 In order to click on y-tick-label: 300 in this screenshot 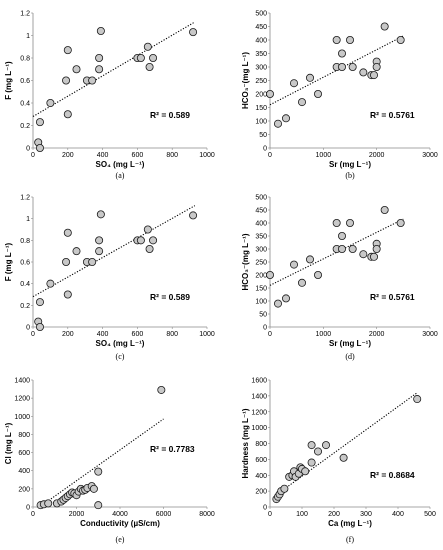, I will do `click(261, 68)`.